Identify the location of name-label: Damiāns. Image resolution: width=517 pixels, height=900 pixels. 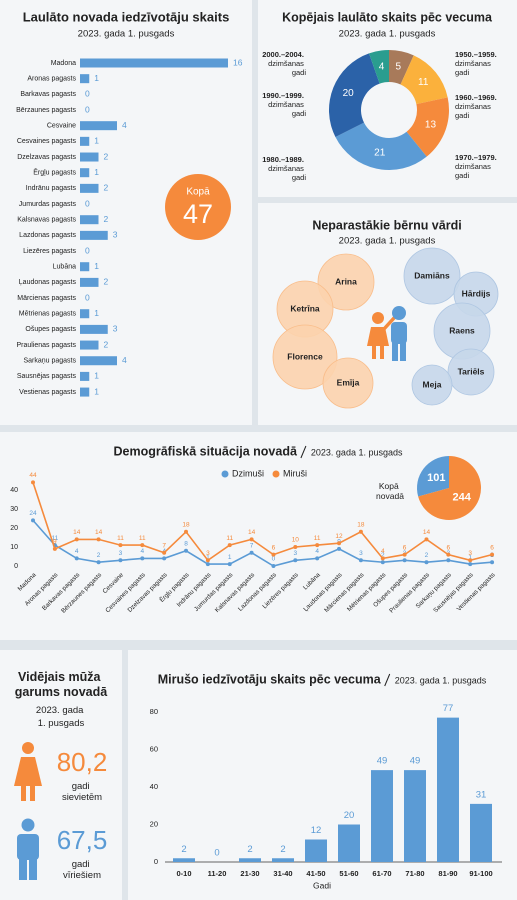
(432, 275).